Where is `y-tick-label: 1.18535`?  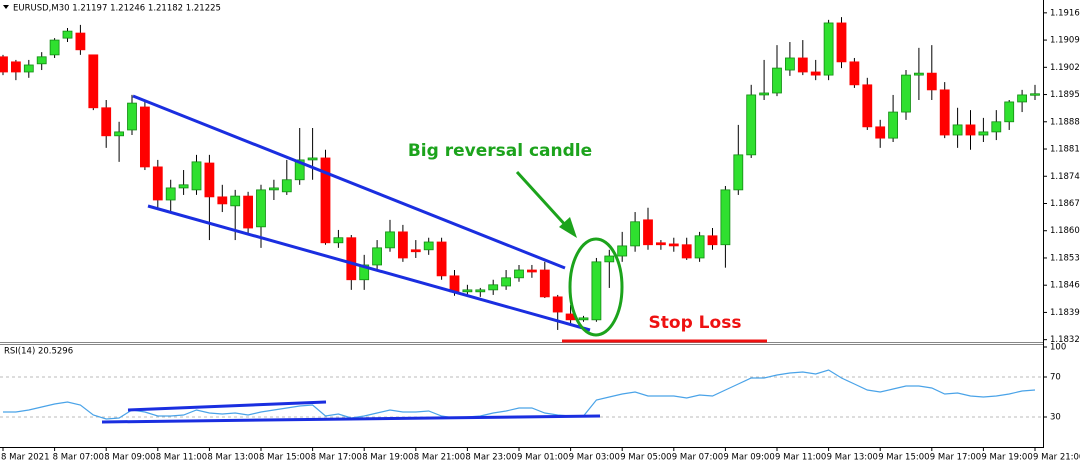 y-tick-label: 1.18535 is located at coordinates (1065, 258).